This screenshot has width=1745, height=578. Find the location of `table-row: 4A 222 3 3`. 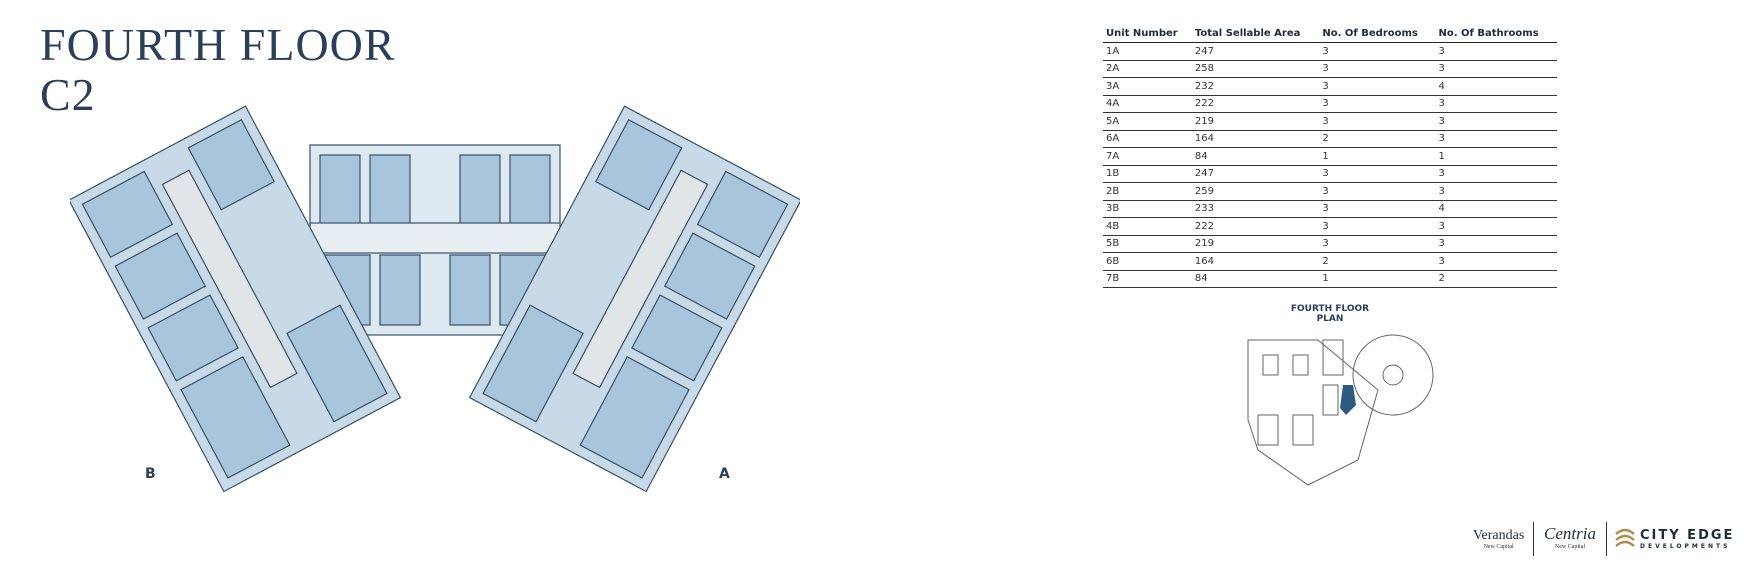

table-row: 4A 222 3 3 is located at coordinates (1330, 104).